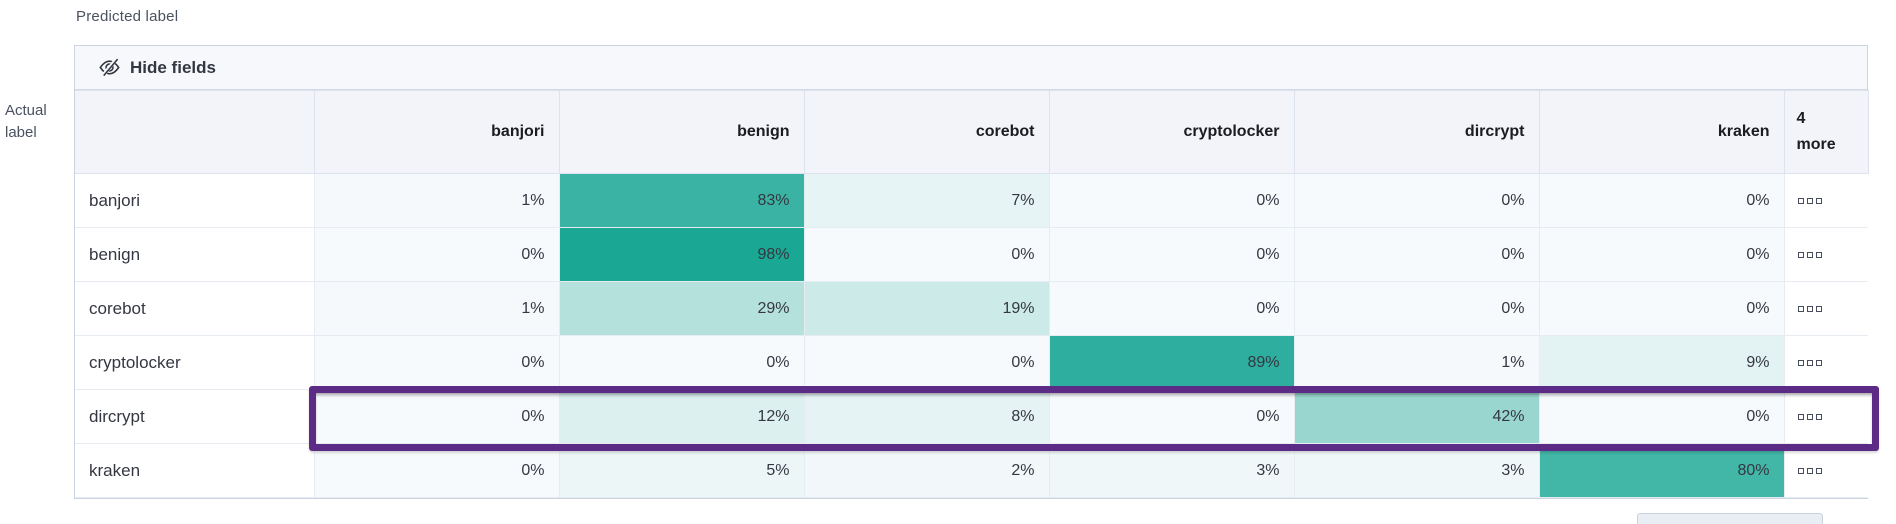  I want to click on cell-cryptolocker-banjori: 0%, so click(436, 362).